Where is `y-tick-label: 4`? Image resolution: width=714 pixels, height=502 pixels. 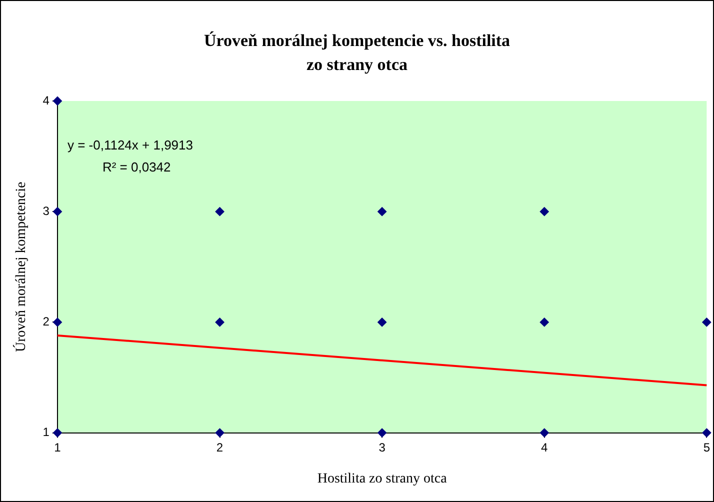 y-tick-label: 4 is located at coordinates (46, 100).